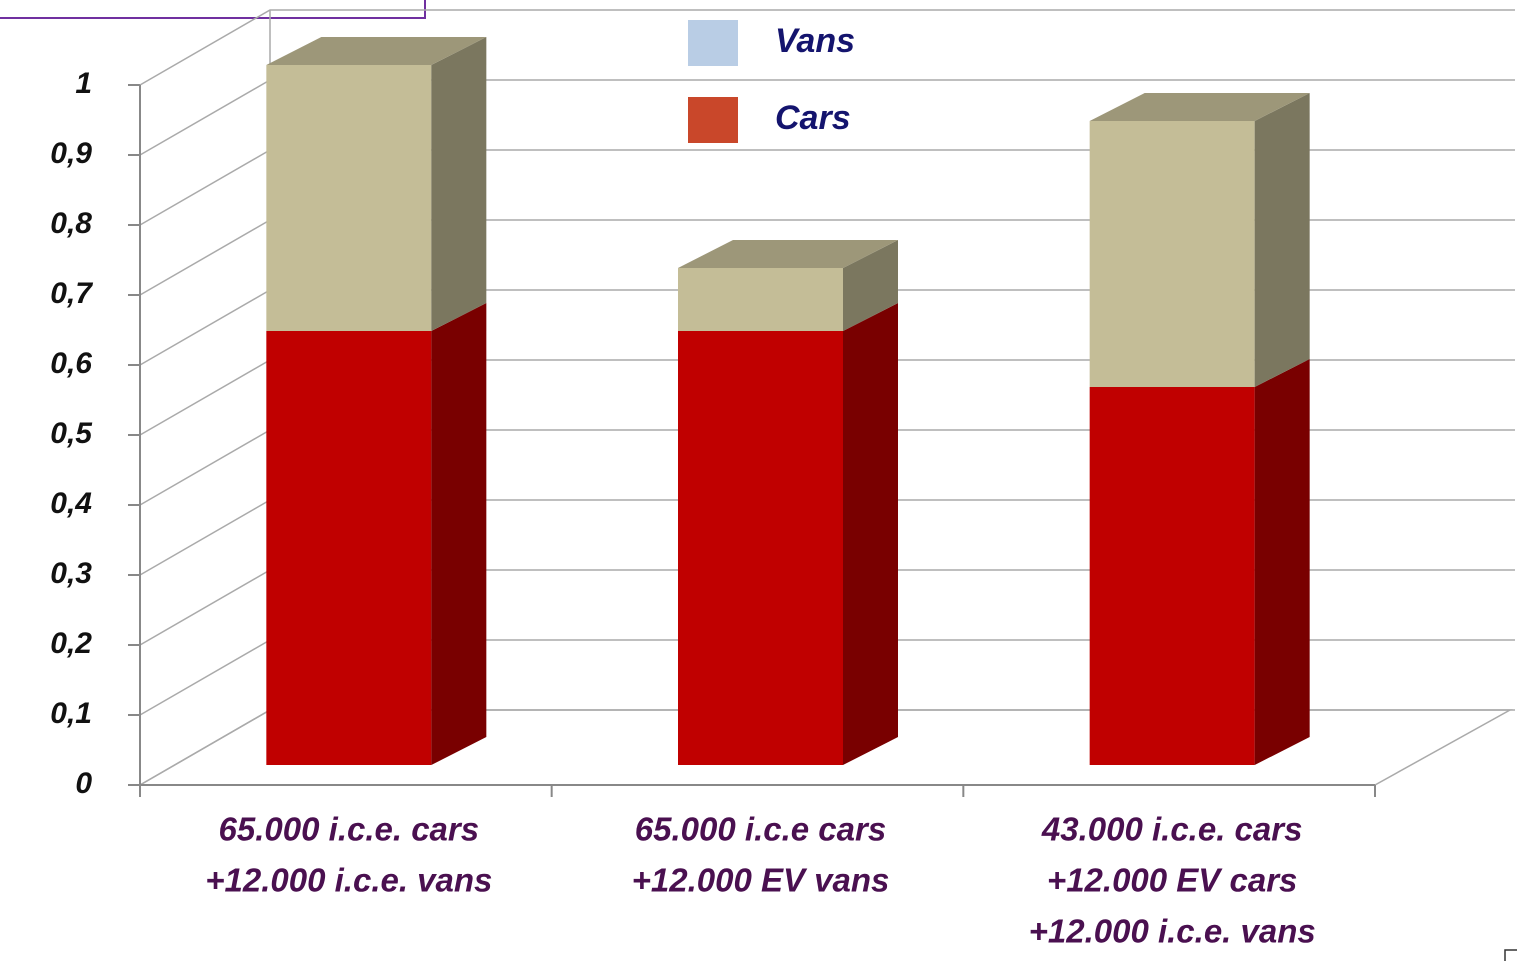 Image resolution: width=1517 pixels, height=961 pixels. I want to click on legend-label: Cars, so click(813, 118).